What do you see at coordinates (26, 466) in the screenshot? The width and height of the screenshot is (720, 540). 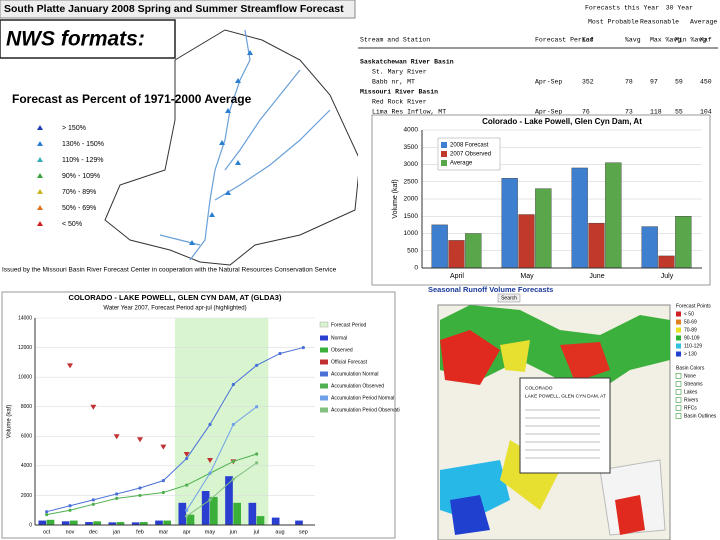 I see `y-tick-label: 4000` at bounding box center [26, 466].